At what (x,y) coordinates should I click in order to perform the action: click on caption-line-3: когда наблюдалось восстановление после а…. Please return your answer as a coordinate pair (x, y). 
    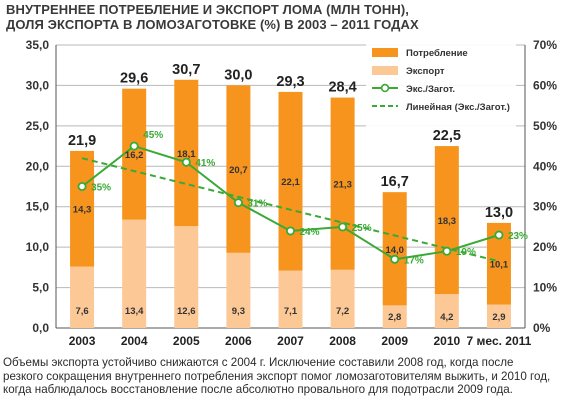
    Looking at the image, I should click on (258, 390).